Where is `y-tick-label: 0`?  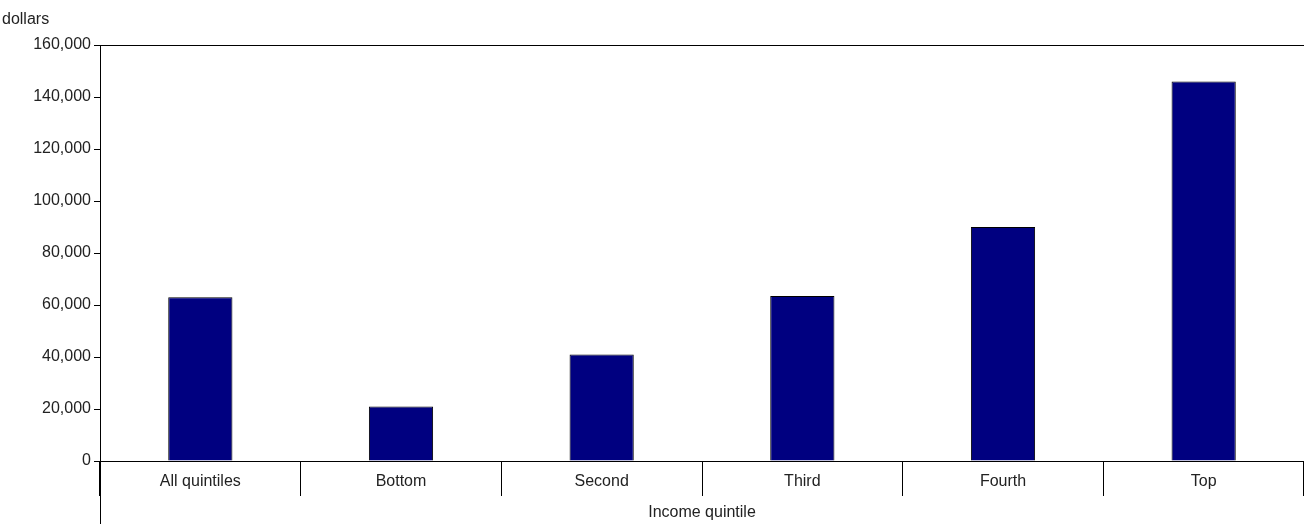 y-tick-label: 0 is located at coordinates (87, 460).